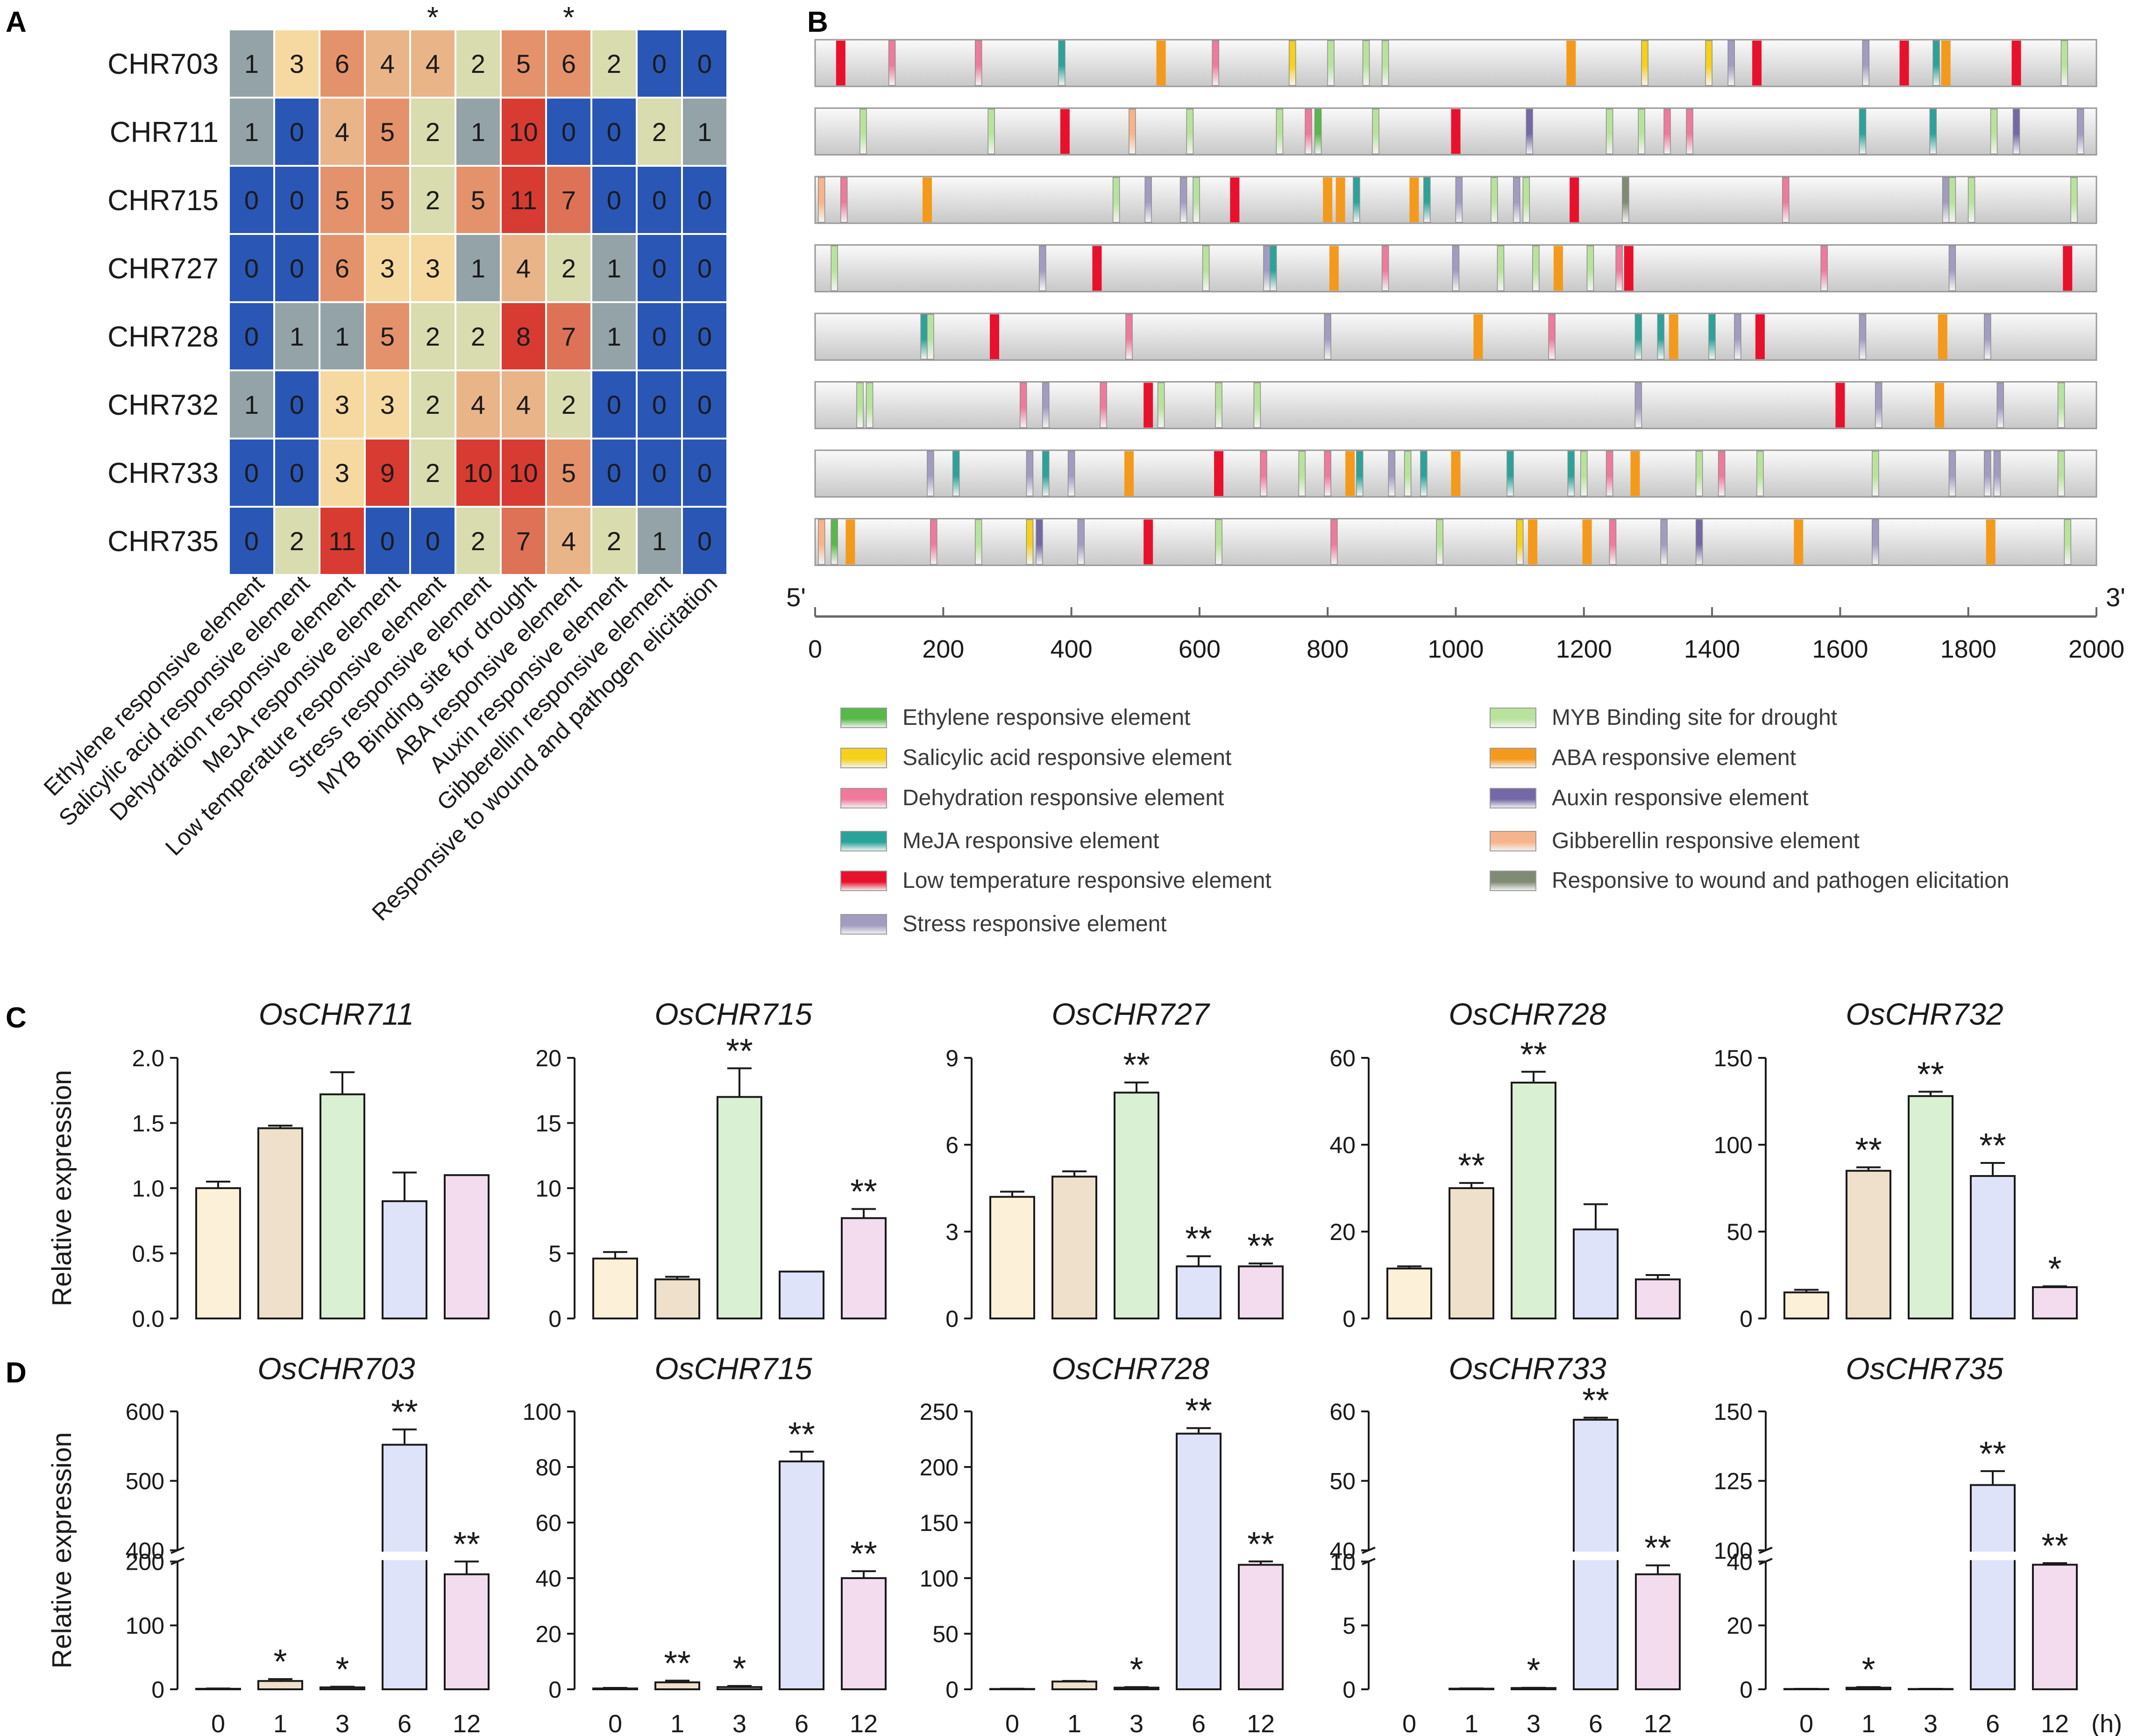 The image size is (2131, 1736). What do you see at coordinates (952, 1232) in the screenshot?
I see `y-tick-label: 3` at bounding box center [952, 1232].